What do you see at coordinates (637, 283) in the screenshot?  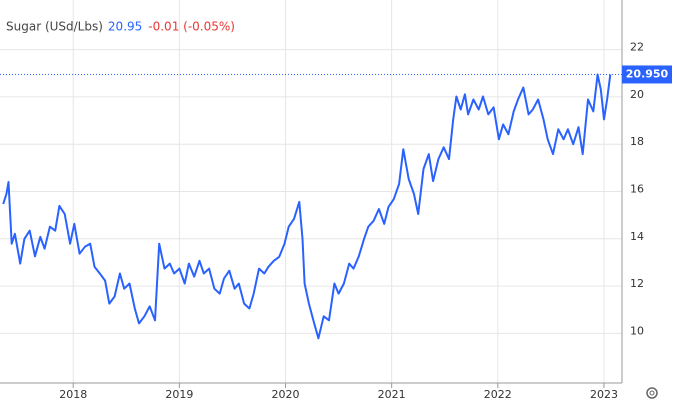 I see `y-tick-label: 12` at bounding box center [637, 283].